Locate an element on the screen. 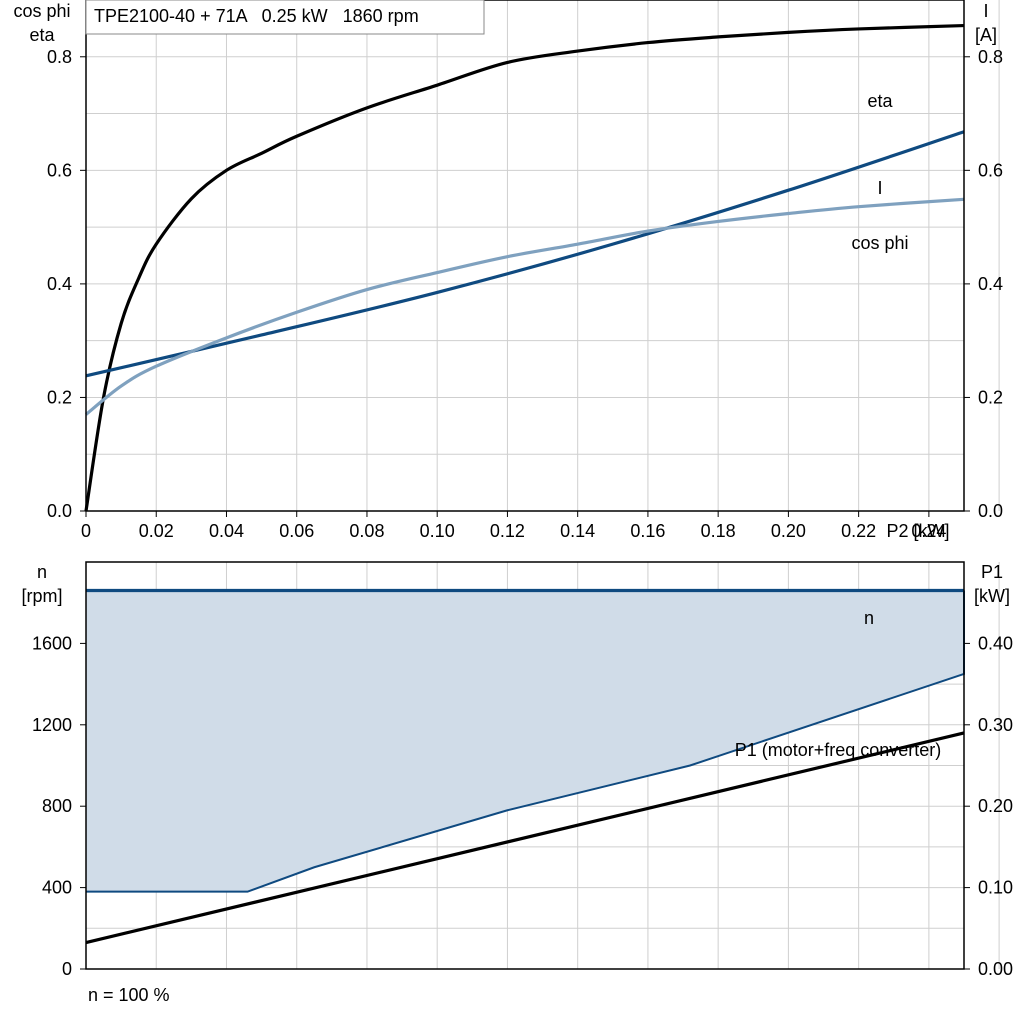  y-left-label-cosphi: cos phi is located at coordinates (41, 11).